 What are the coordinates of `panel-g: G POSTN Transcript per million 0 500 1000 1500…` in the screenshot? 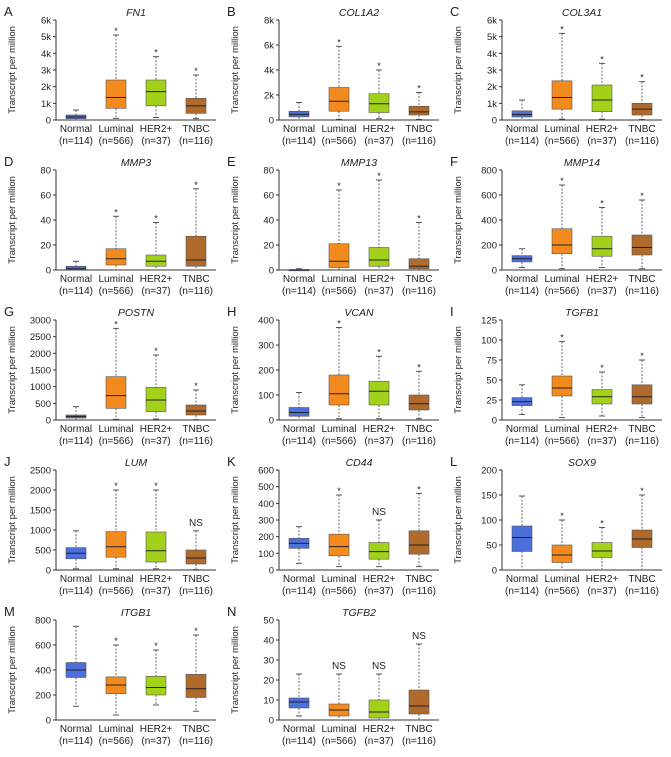 It's located at (110, 375).